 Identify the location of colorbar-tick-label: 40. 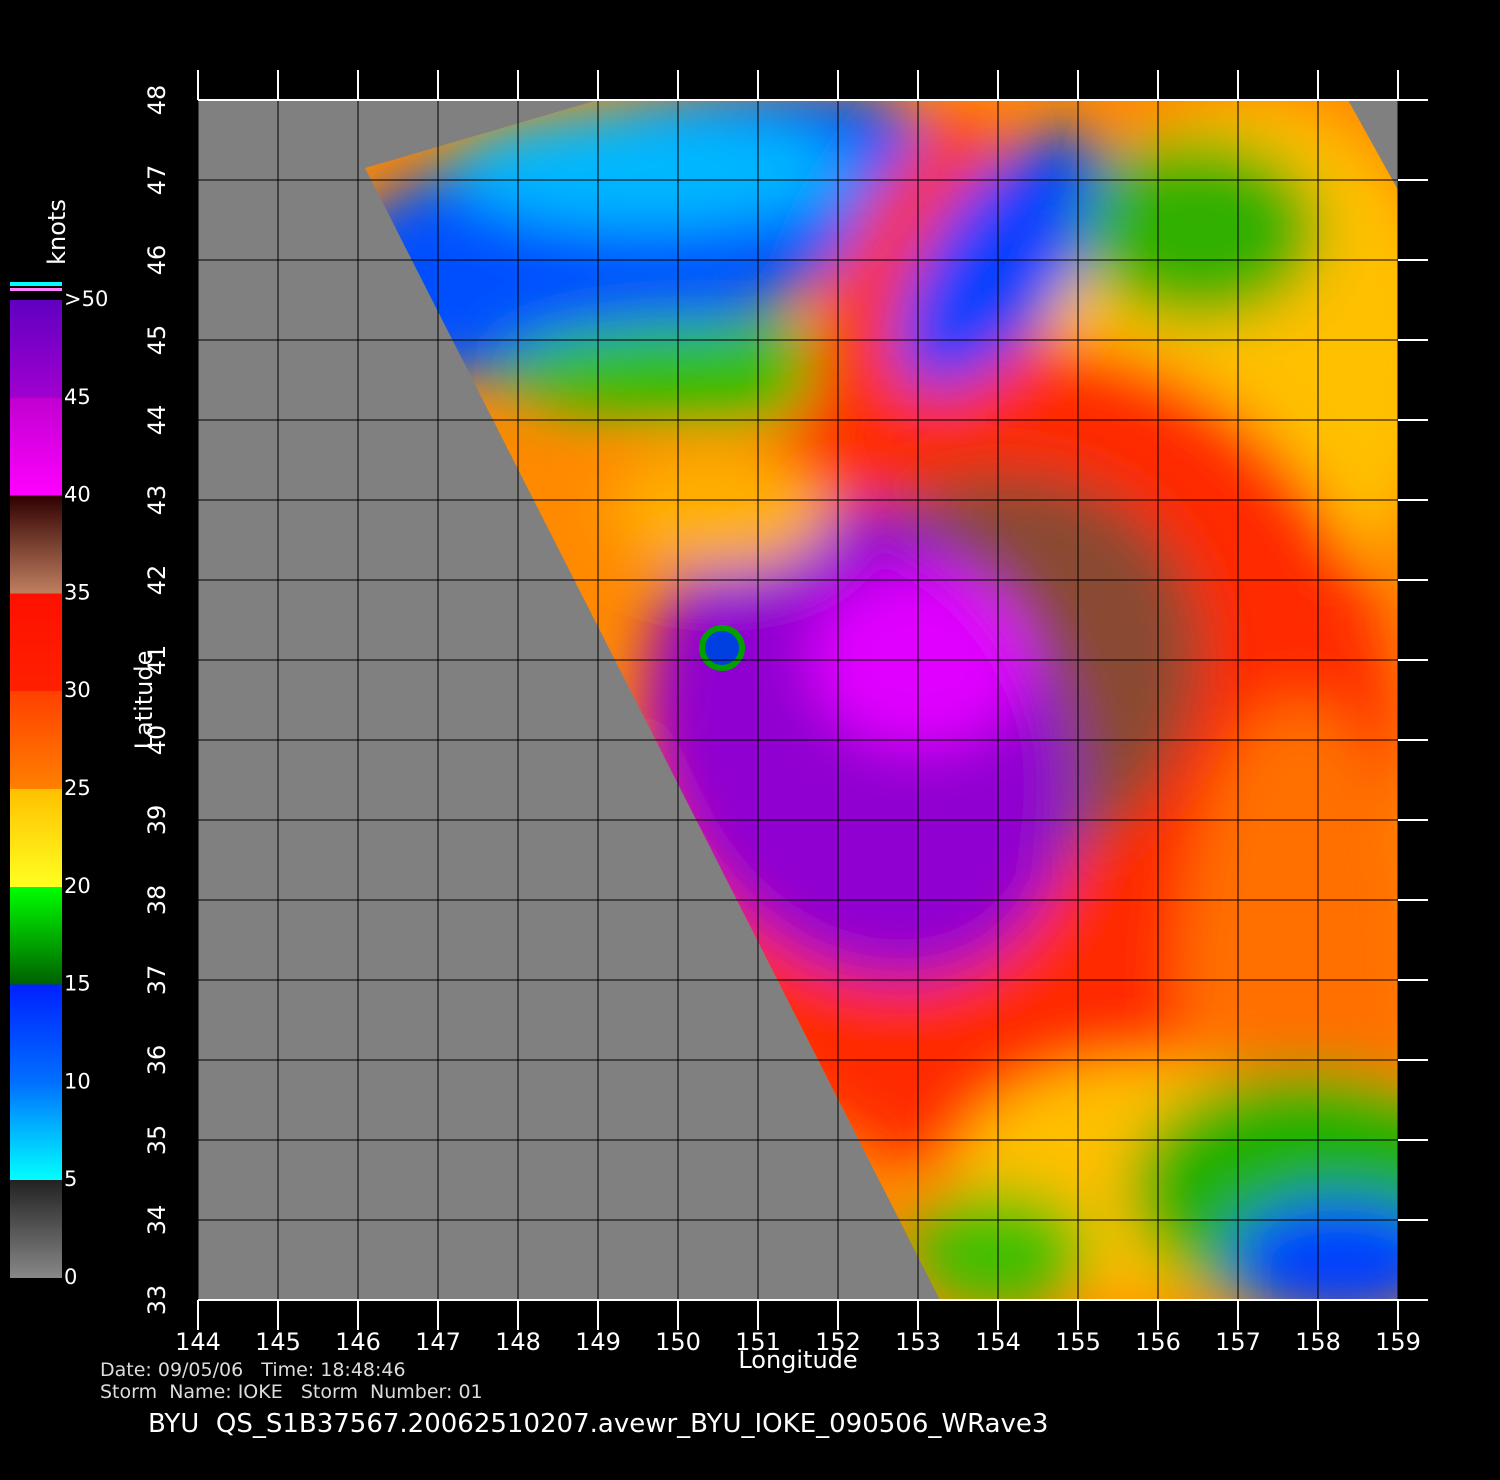
(77, 495).